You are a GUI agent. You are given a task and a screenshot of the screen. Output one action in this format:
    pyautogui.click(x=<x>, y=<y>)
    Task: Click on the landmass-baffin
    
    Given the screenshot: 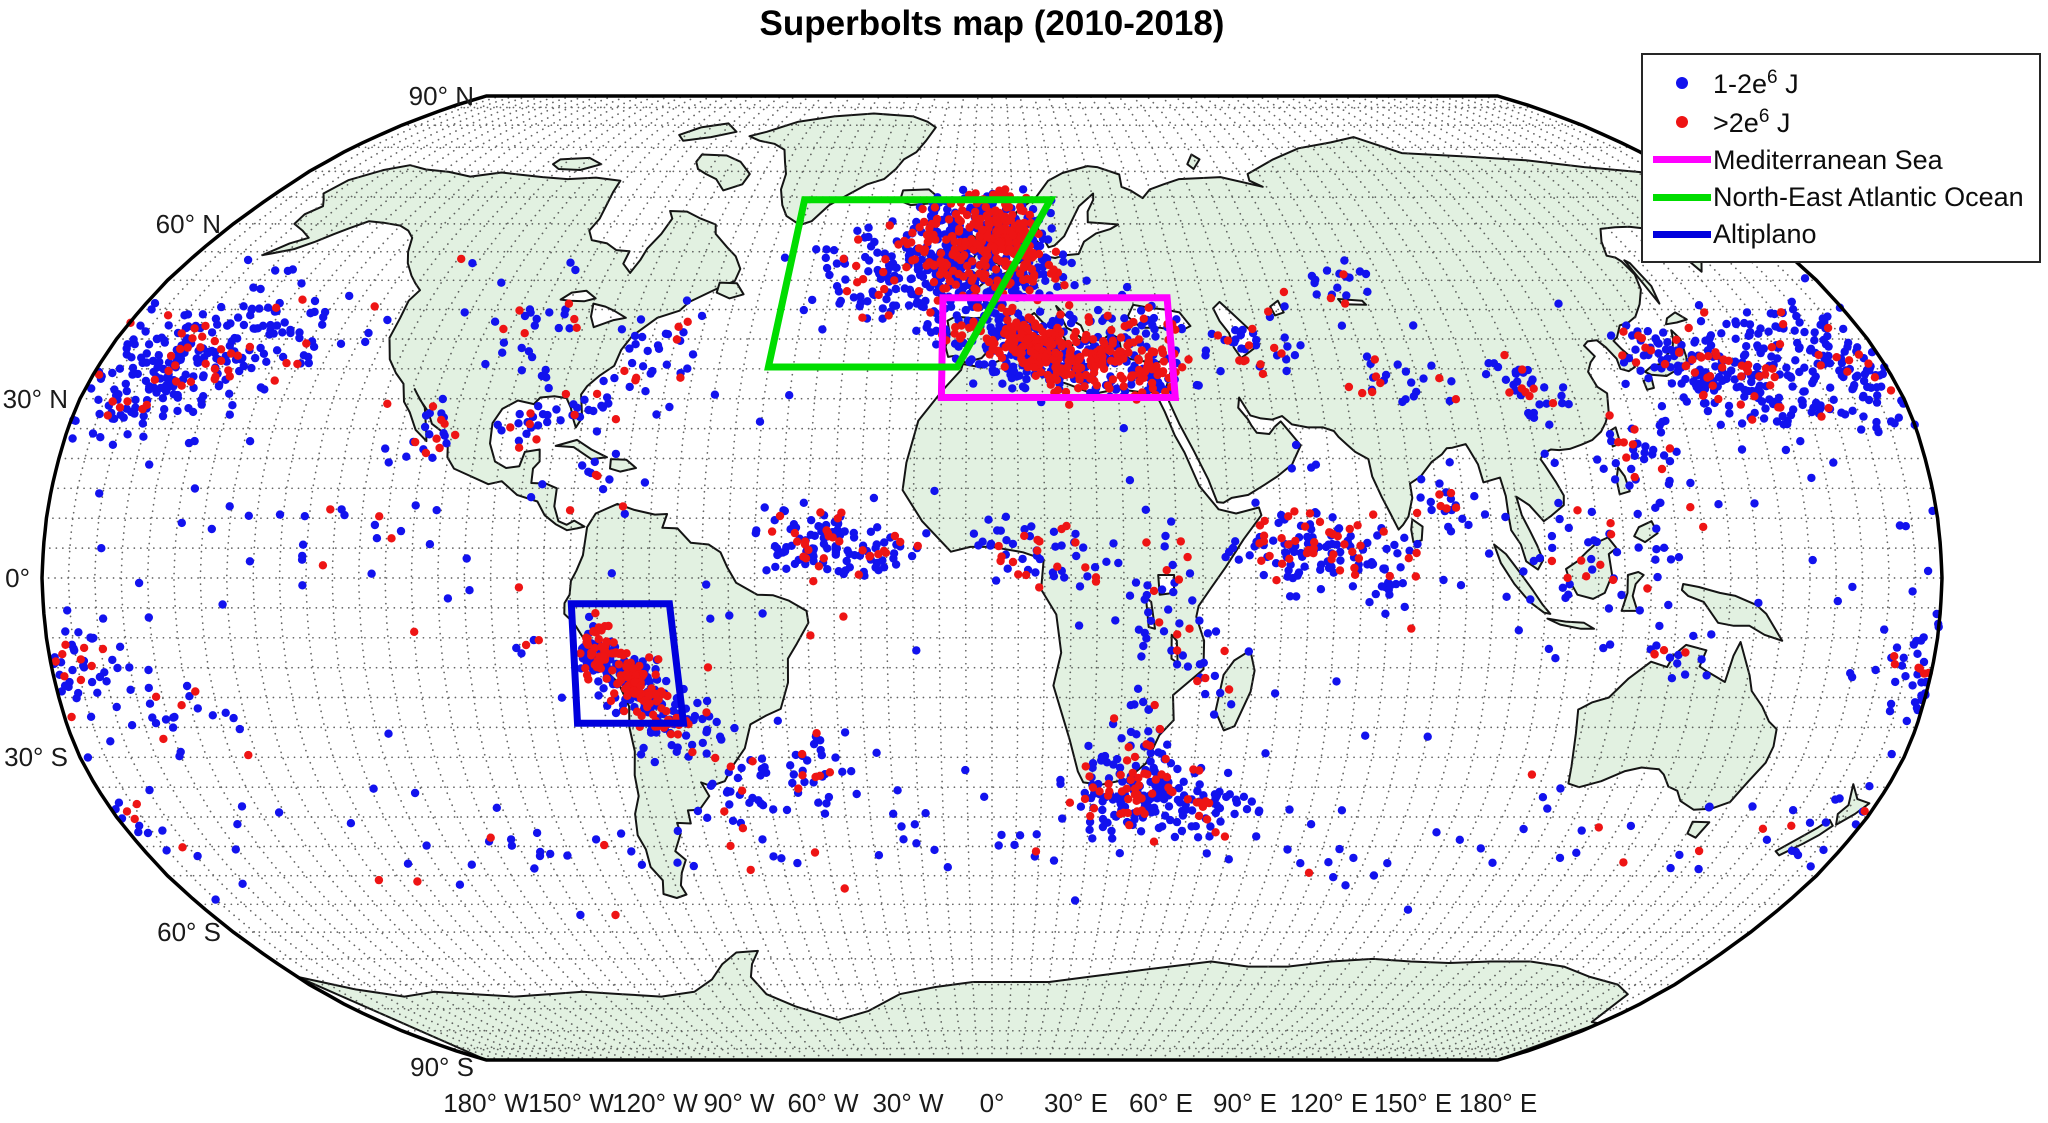 What is the action you would take?
    pyautogui.click(x=723, y=172)
    